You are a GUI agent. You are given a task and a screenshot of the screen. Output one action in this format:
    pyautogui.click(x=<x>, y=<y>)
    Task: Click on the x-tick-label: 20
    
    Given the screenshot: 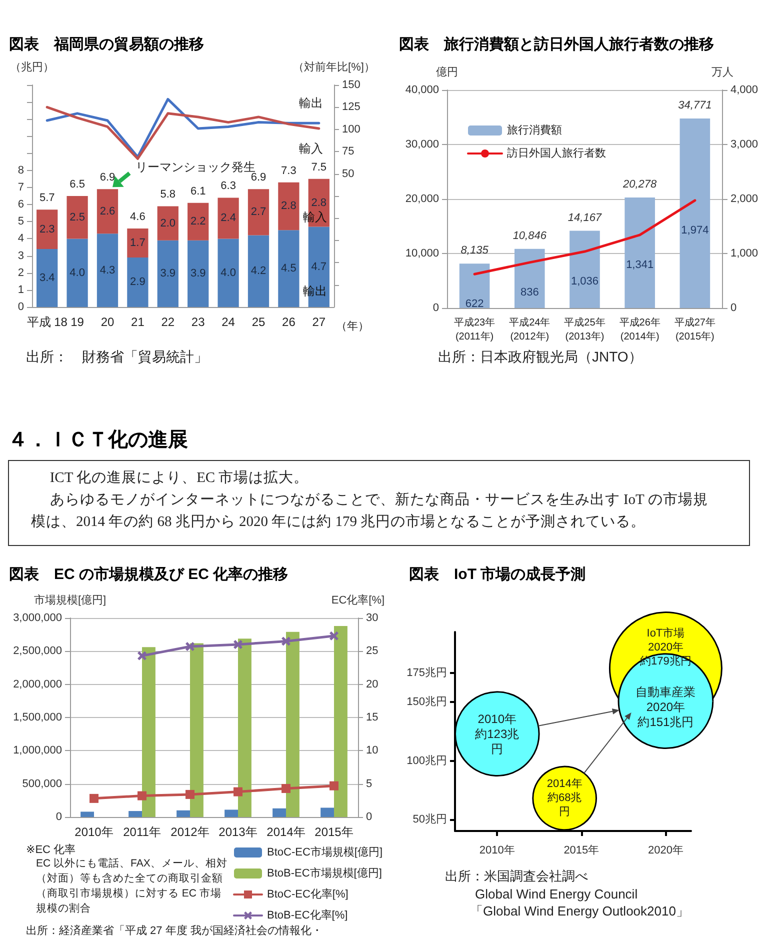 What is the action you would take?
    pyautogui.click(x=107, y=322)
    